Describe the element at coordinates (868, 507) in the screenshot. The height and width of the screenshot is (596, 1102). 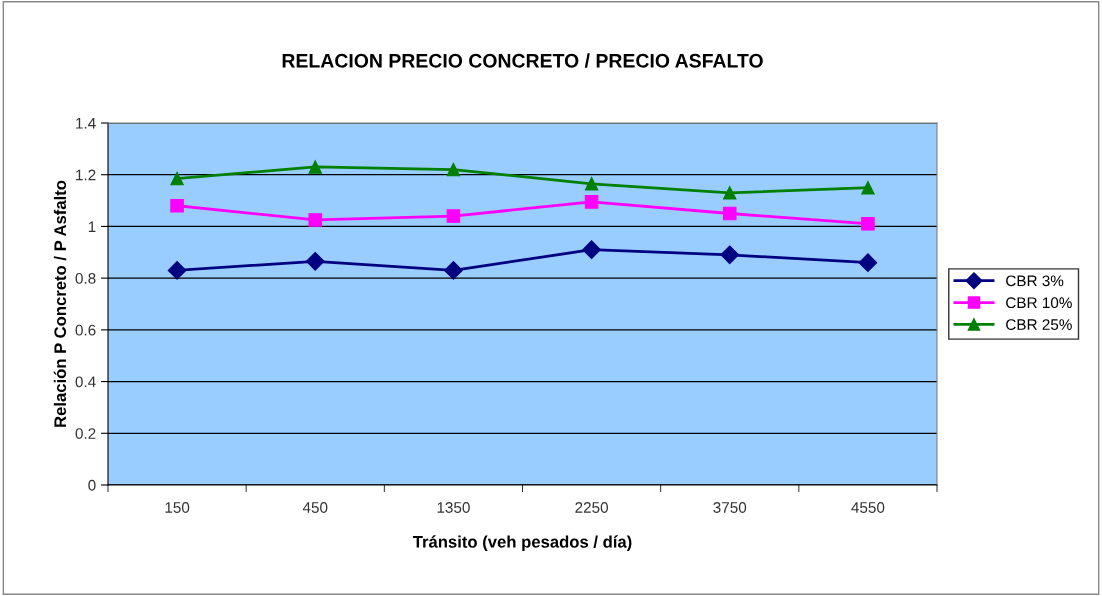
I see `x-tick-label: 4550` at that location.